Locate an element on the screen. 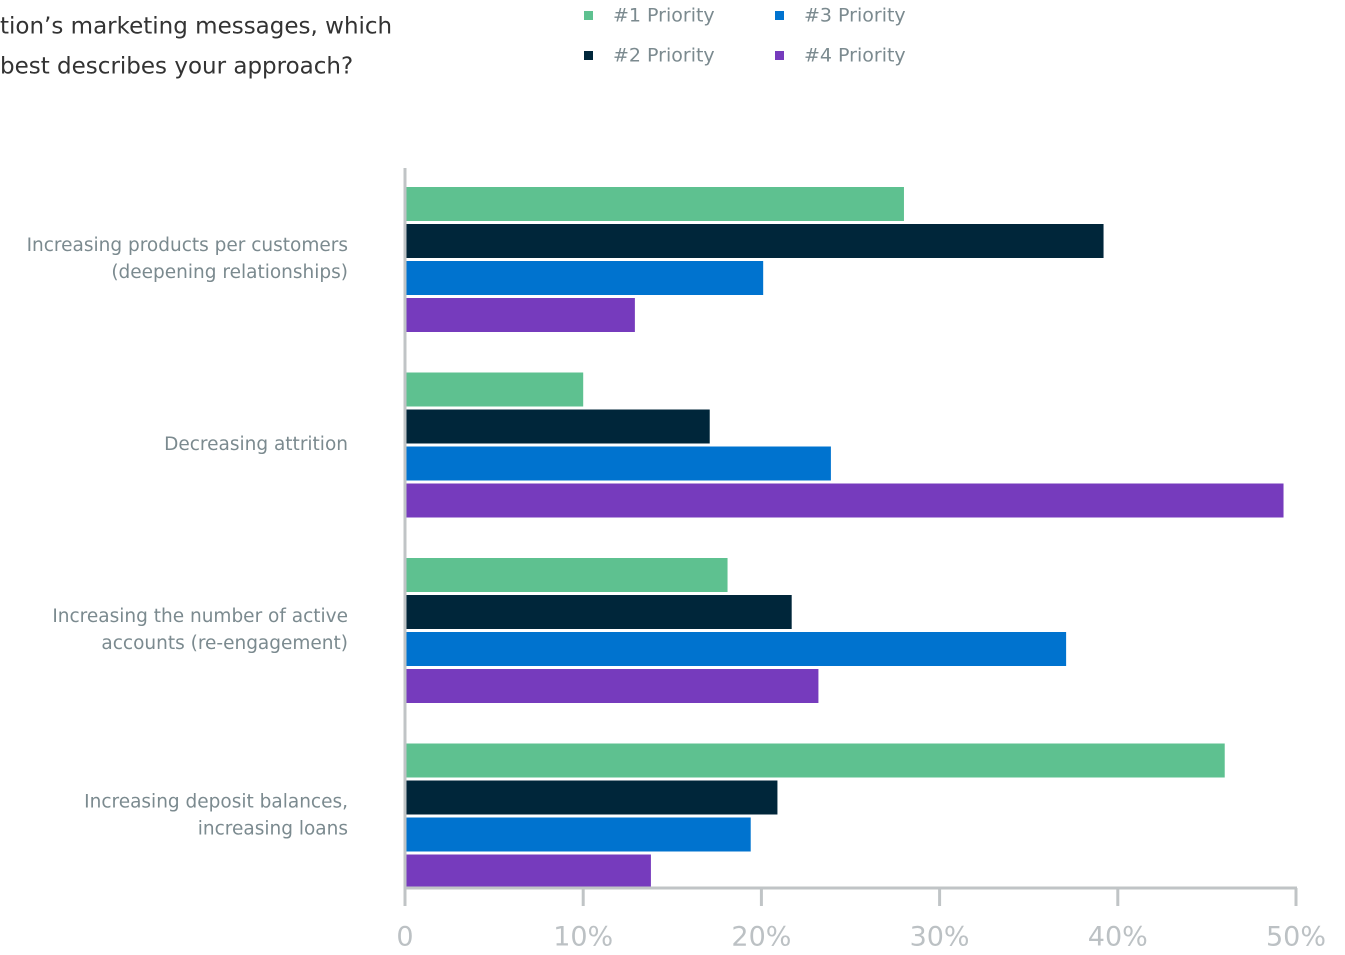 This screenshot has width=1345, height=955. category-label: Decreasing attrition is located at coordinates (256, 444).